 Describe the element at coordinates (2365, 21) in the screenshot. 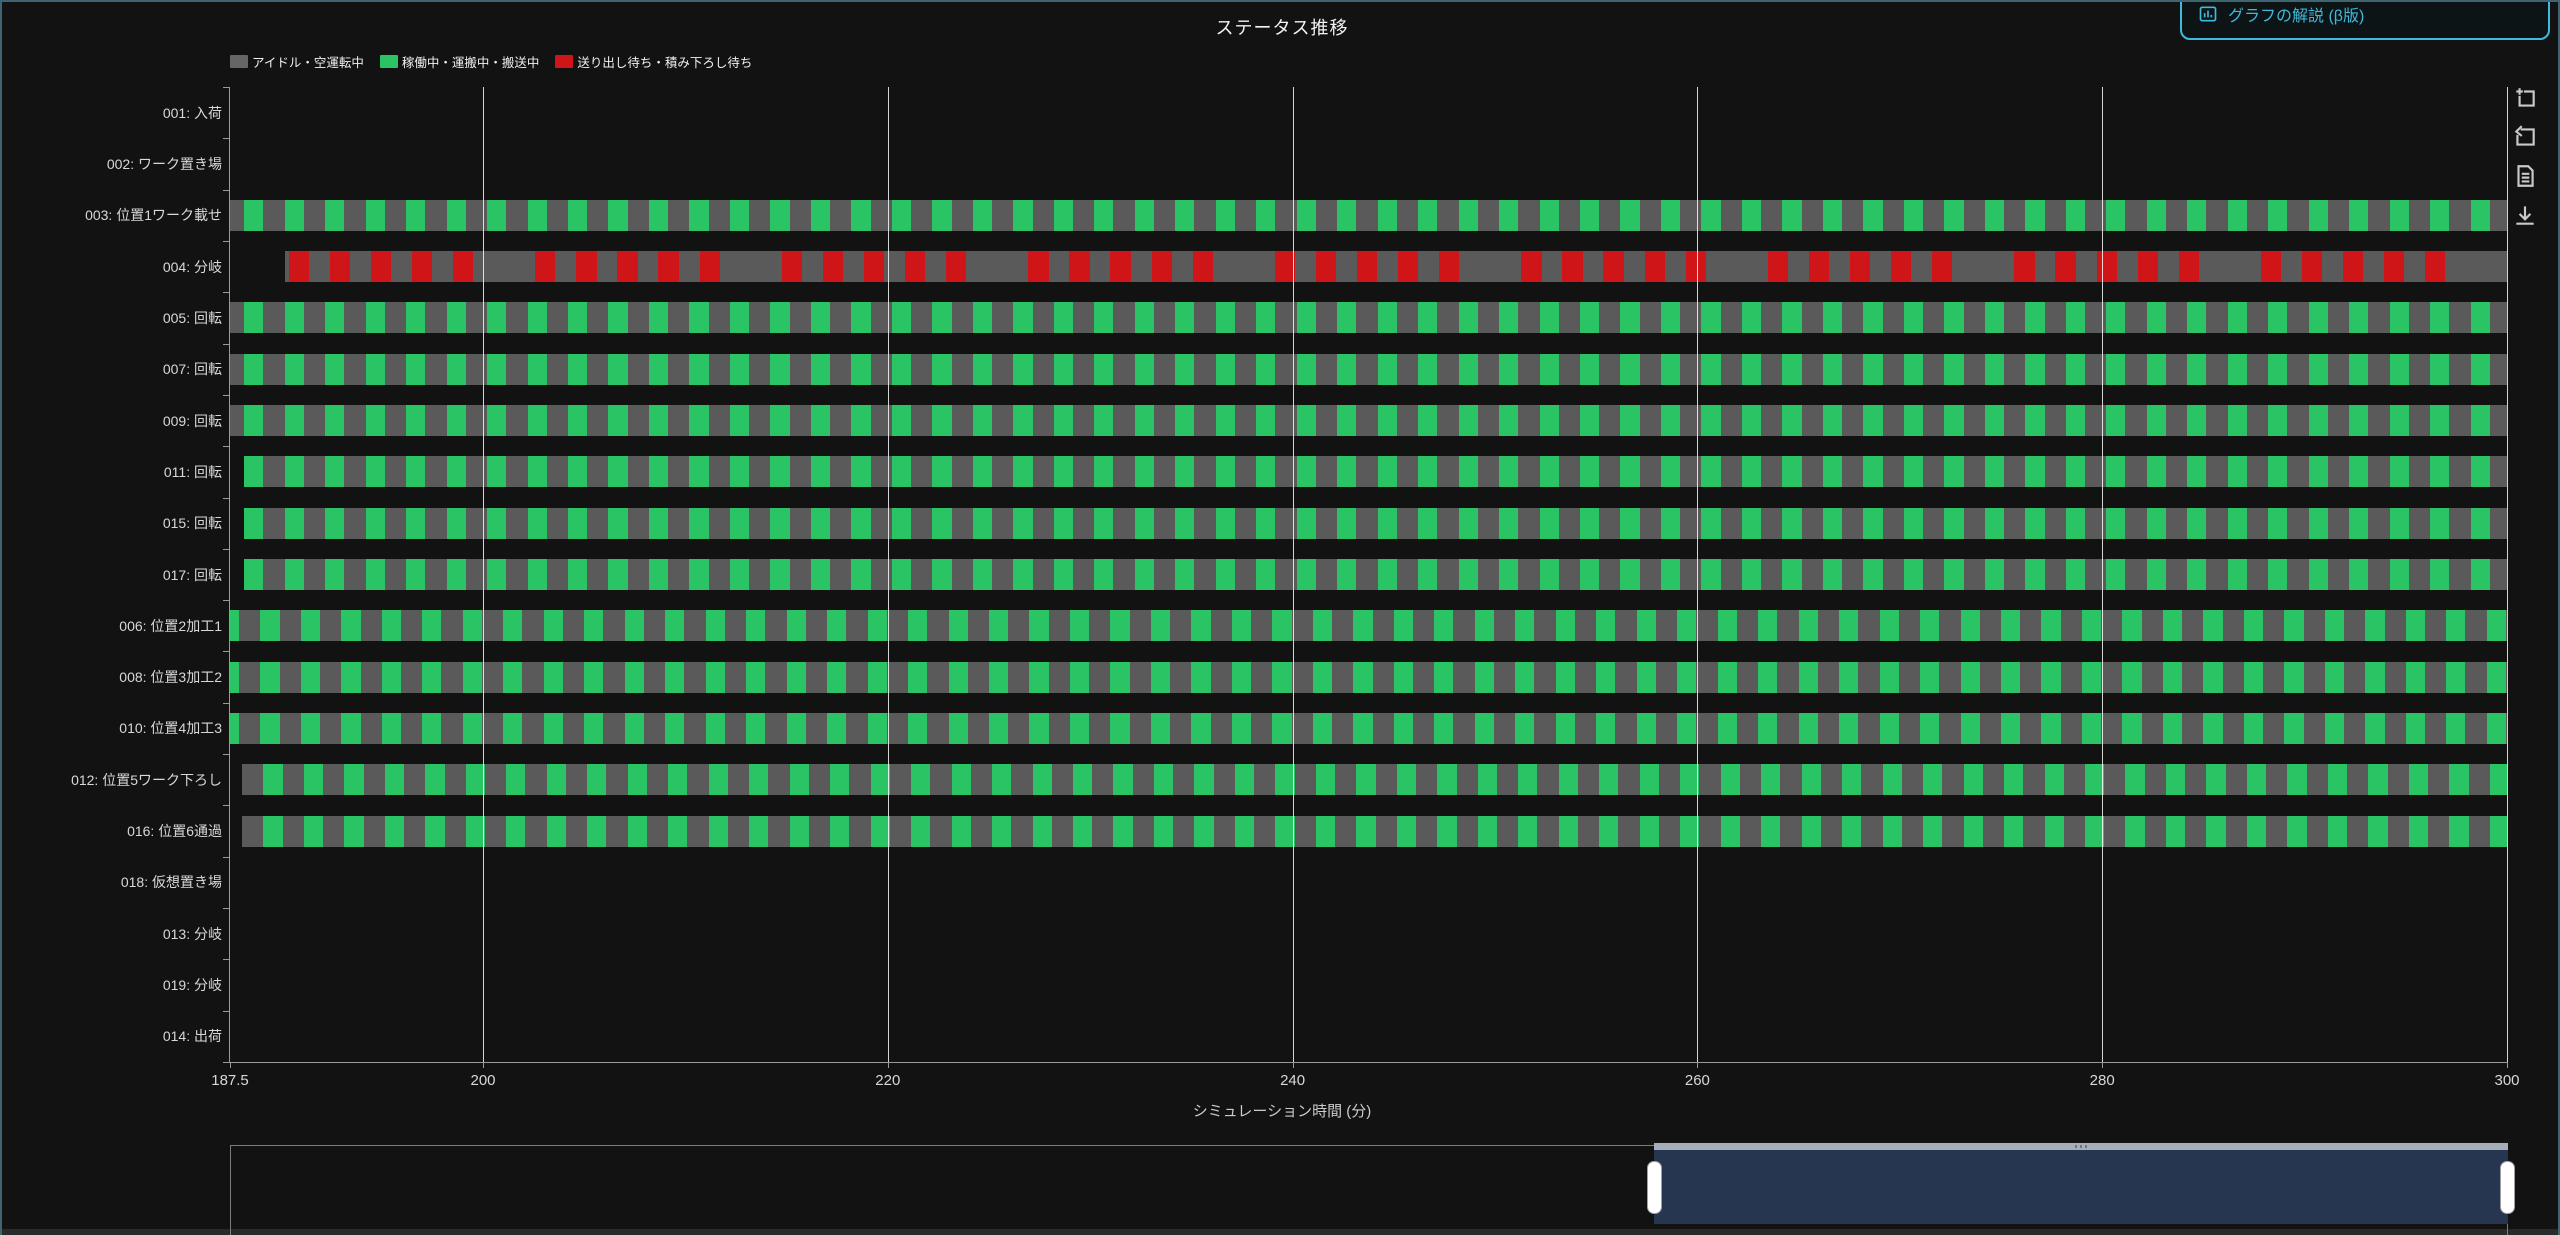

I see `graph-help-button: グラフの解説 (β版)` at that location.